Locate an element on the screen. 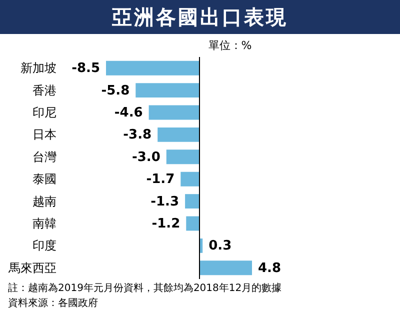  y-tick-label: 印尼 is located at coordinates (44, 113).